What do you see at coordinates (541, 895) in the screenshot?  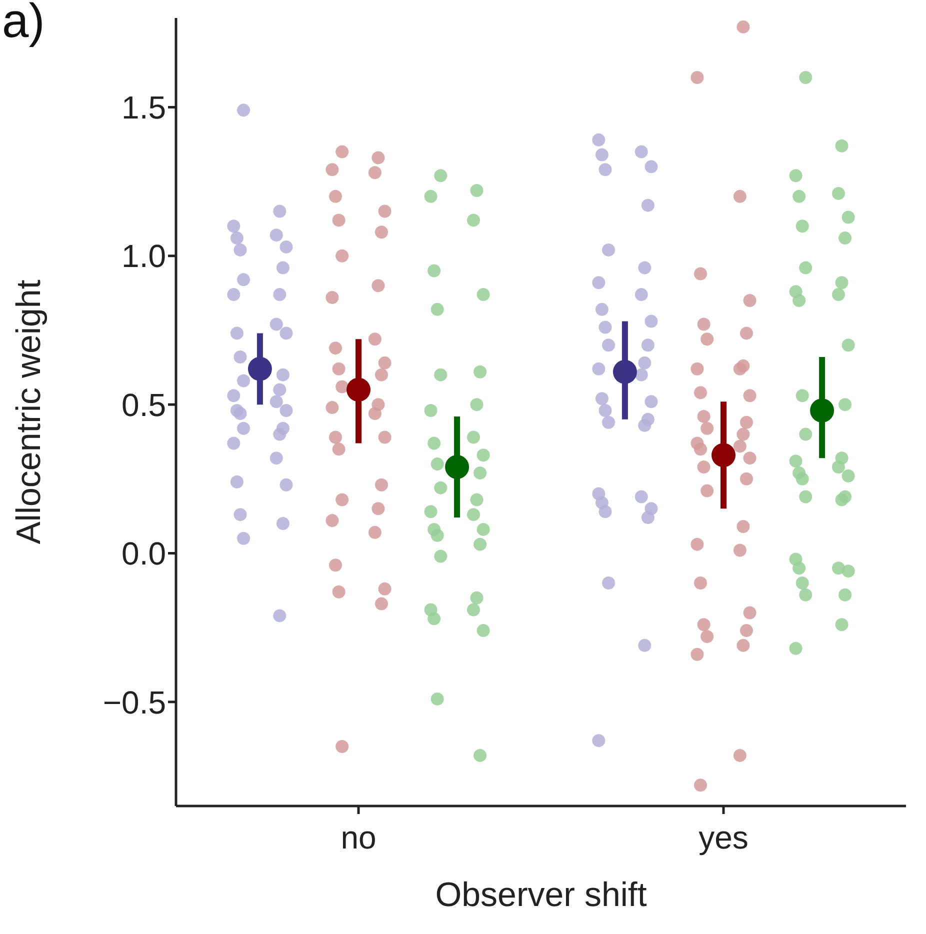 I see `x-axis-title: Observer shift` at bounding box center [541, 895].